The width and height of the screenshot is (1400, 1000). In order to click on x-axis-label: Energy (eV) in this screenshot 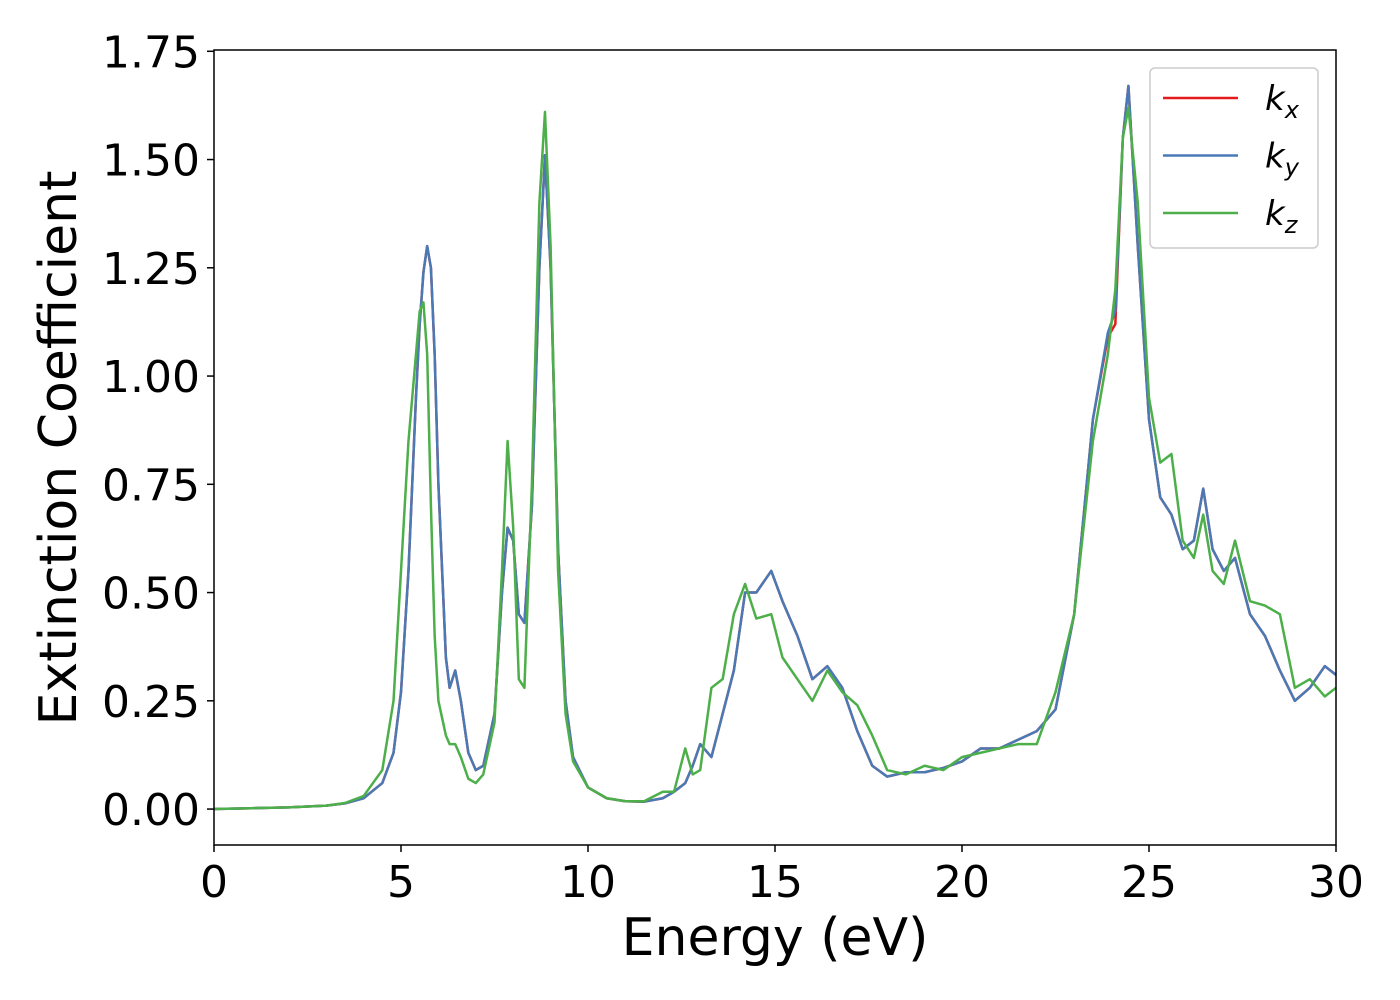, I will do `click(775, 938)`.